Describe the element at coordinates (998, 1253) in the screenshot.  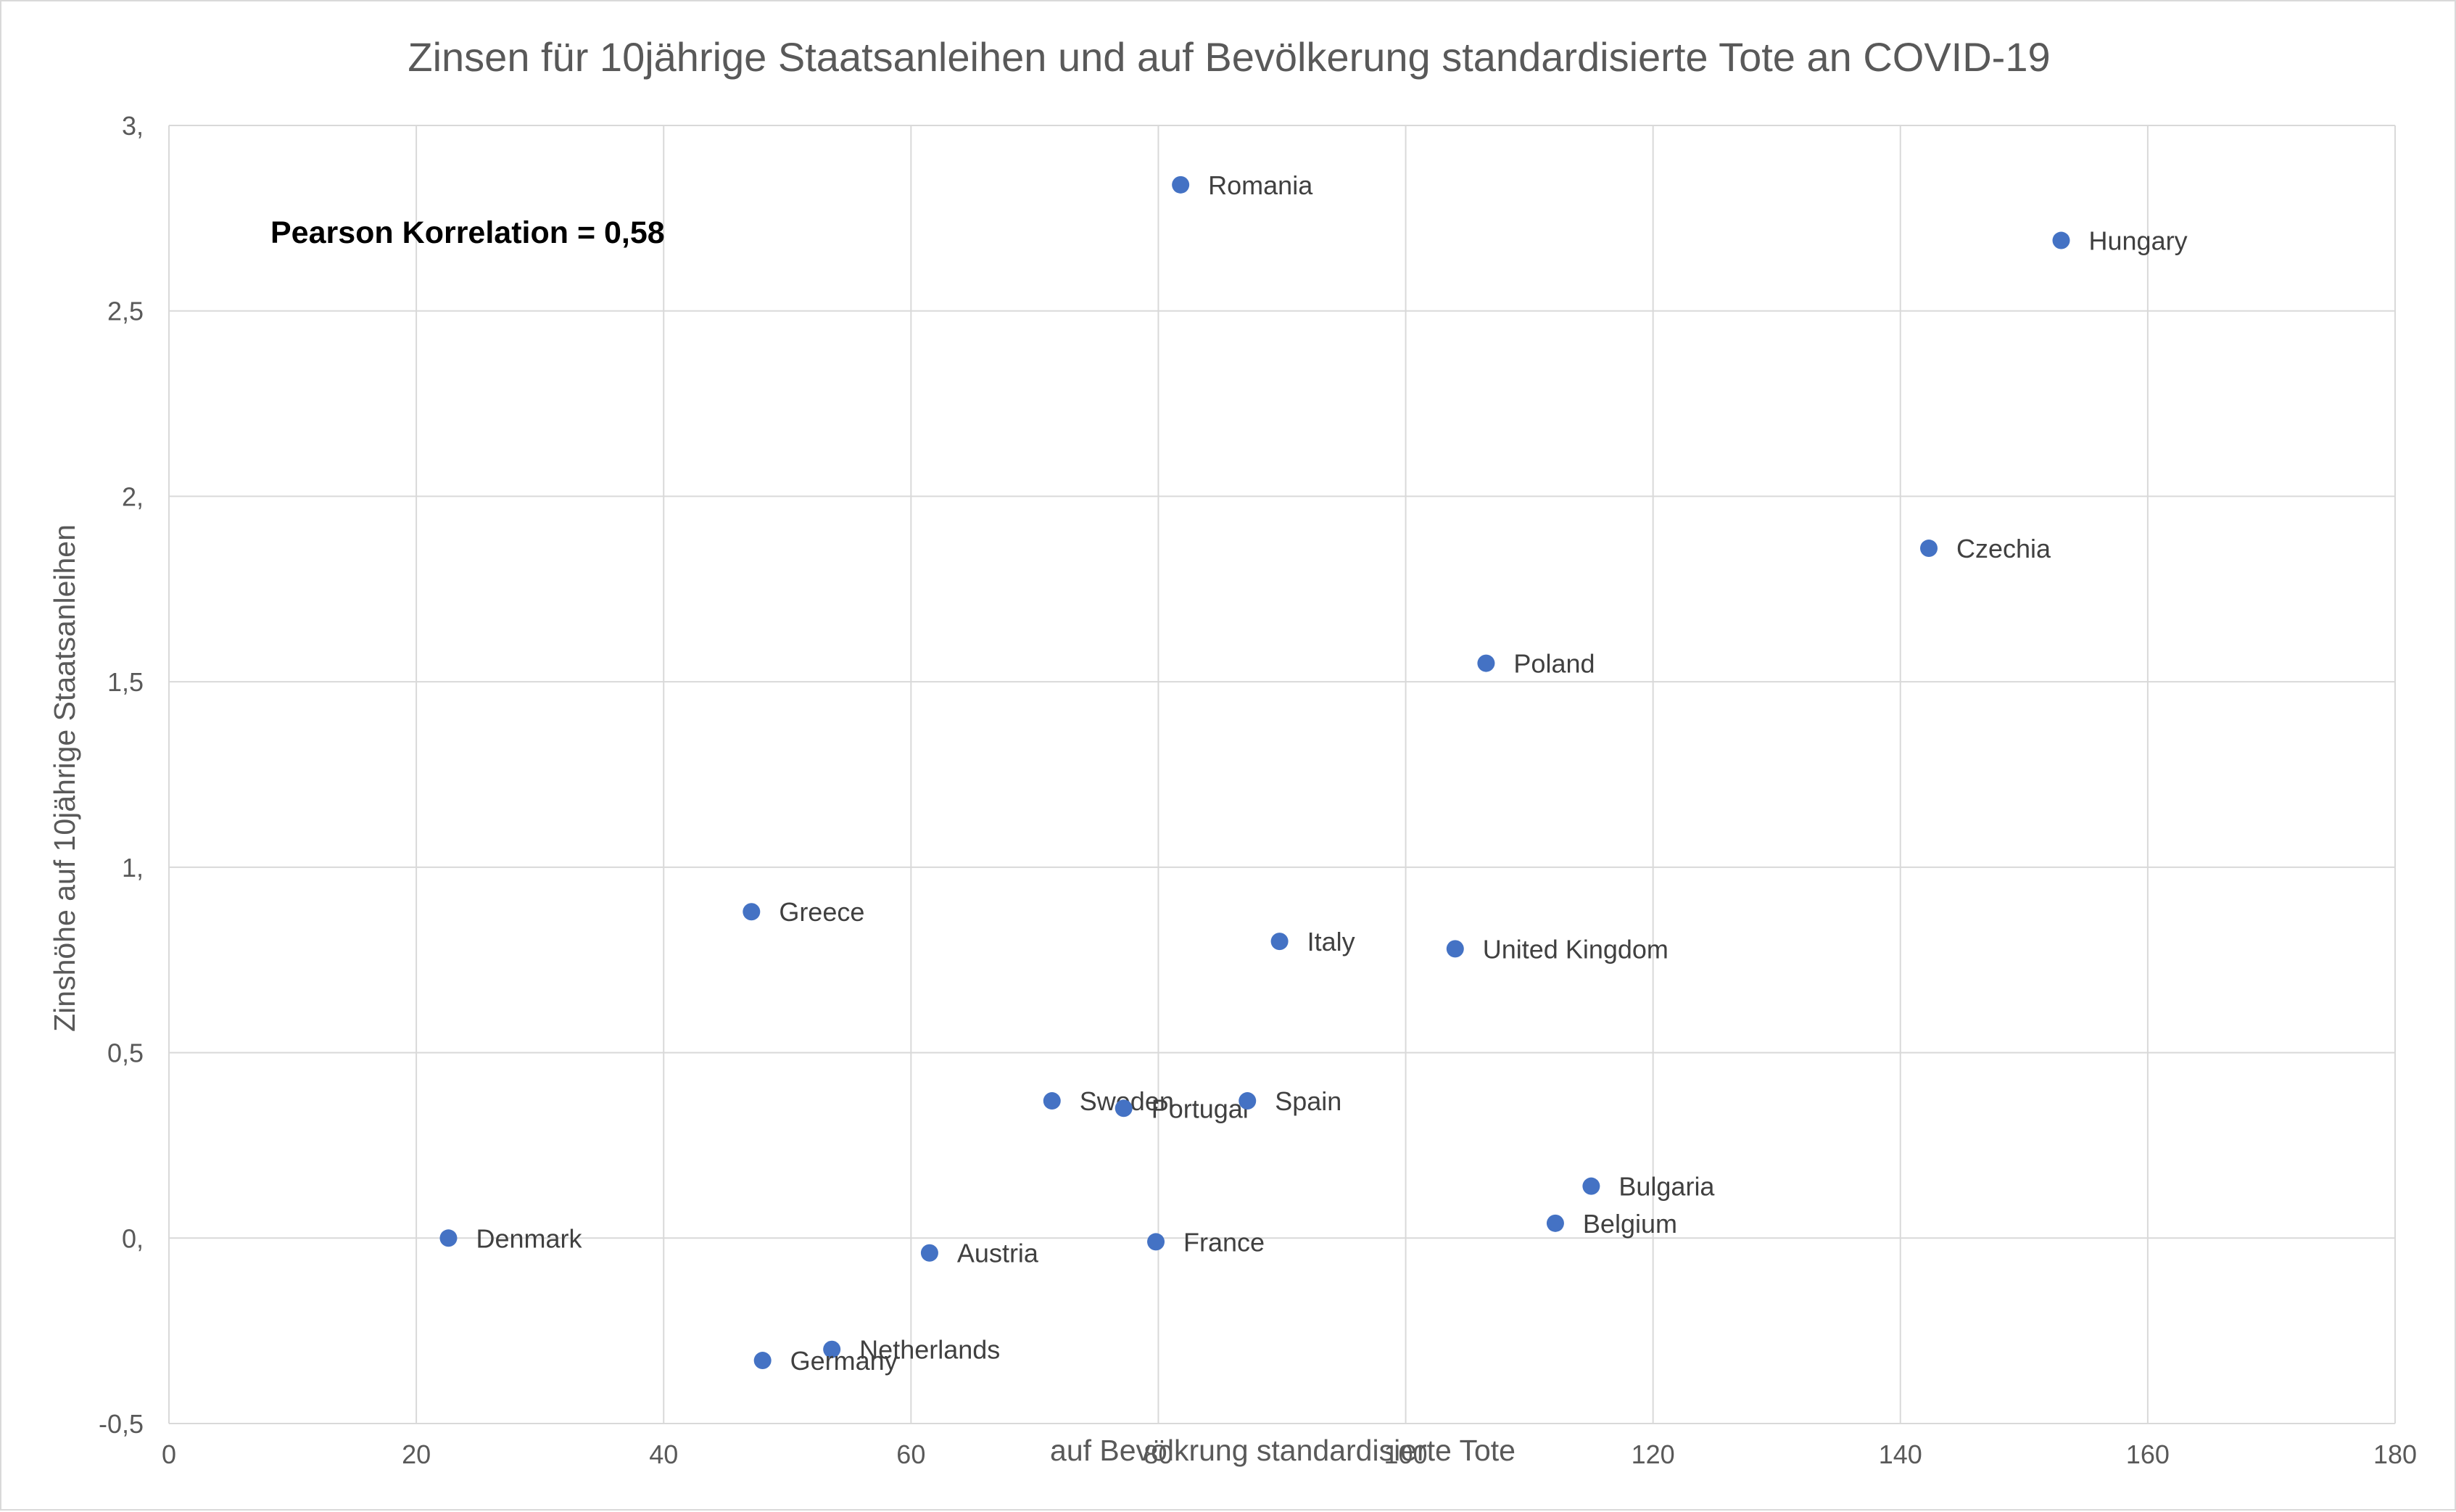
I see `data-label: Austria` at that location.